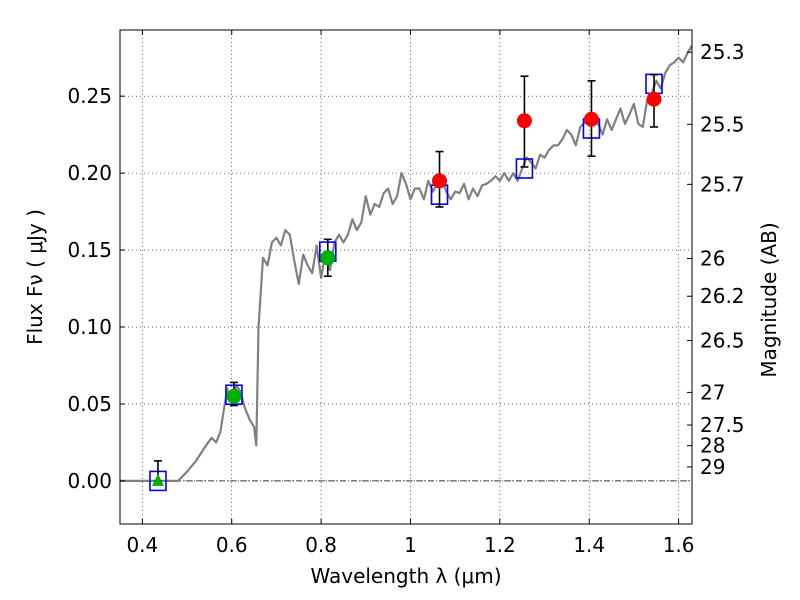  What do you see at coordinates (712, 392) in the screenshot?
I see `y2-tick-label: 27` at bounding box center [712, 392].